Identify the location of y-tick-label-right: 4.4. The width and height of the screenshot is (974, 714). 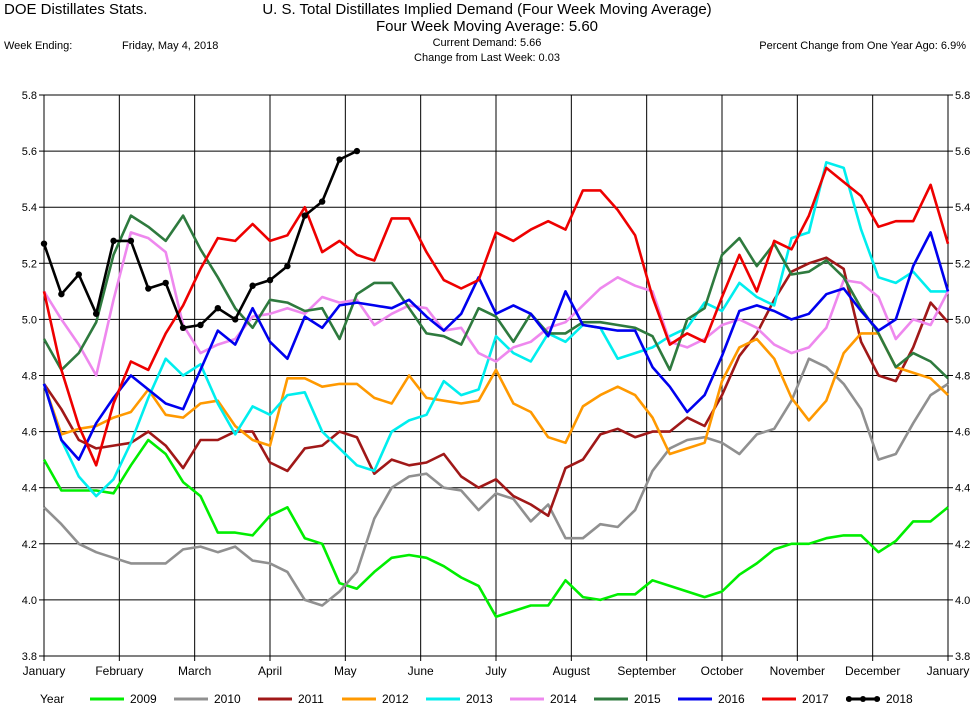
(962, 489).